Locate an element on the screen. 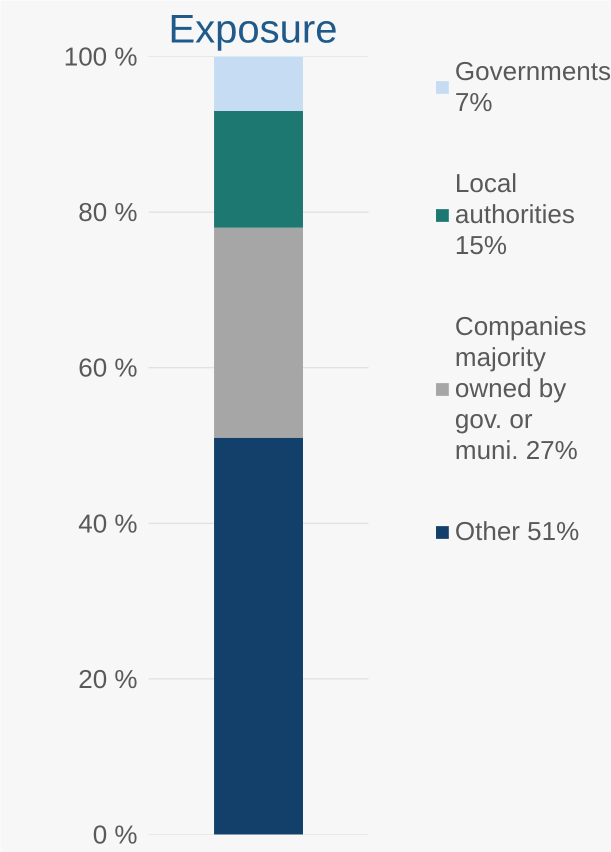  legend-label: Local authorities 15% is located at coordinates (514, 214).